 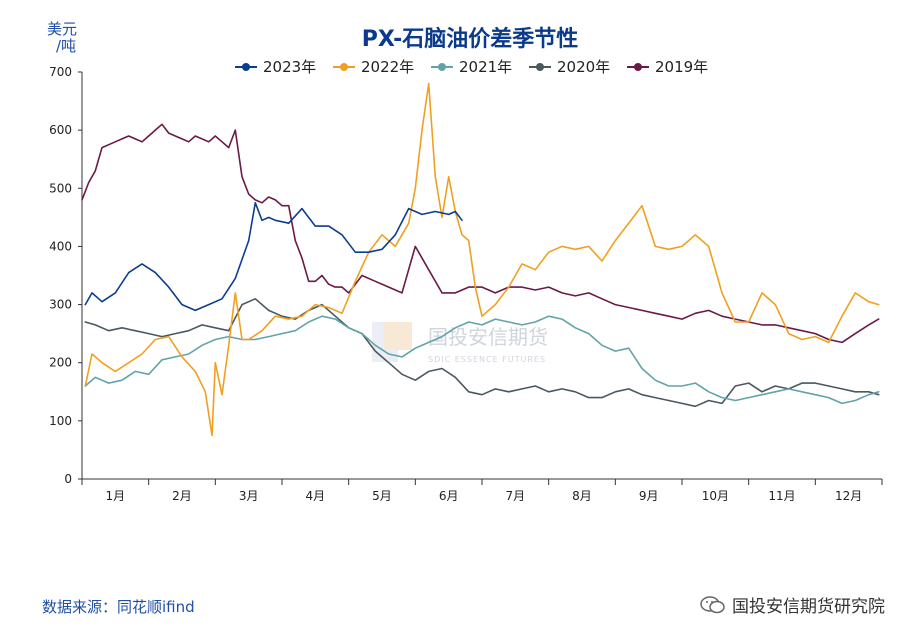 What do you see at coordinates (249, 496) in the screenshot?
I see `x-tick-label: 3月` at bounding box center [249, 496].